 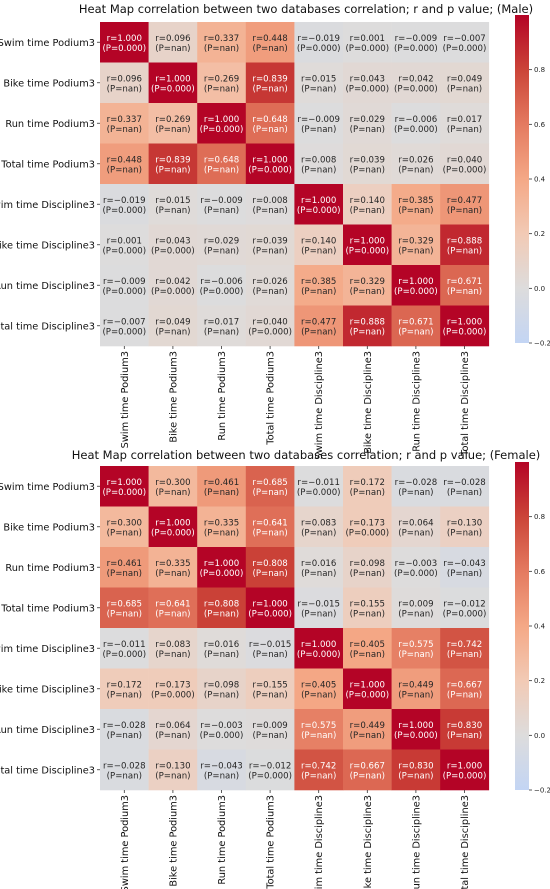 I want to click on col-label: Swim time Podium3, so click(x=125, y=399).